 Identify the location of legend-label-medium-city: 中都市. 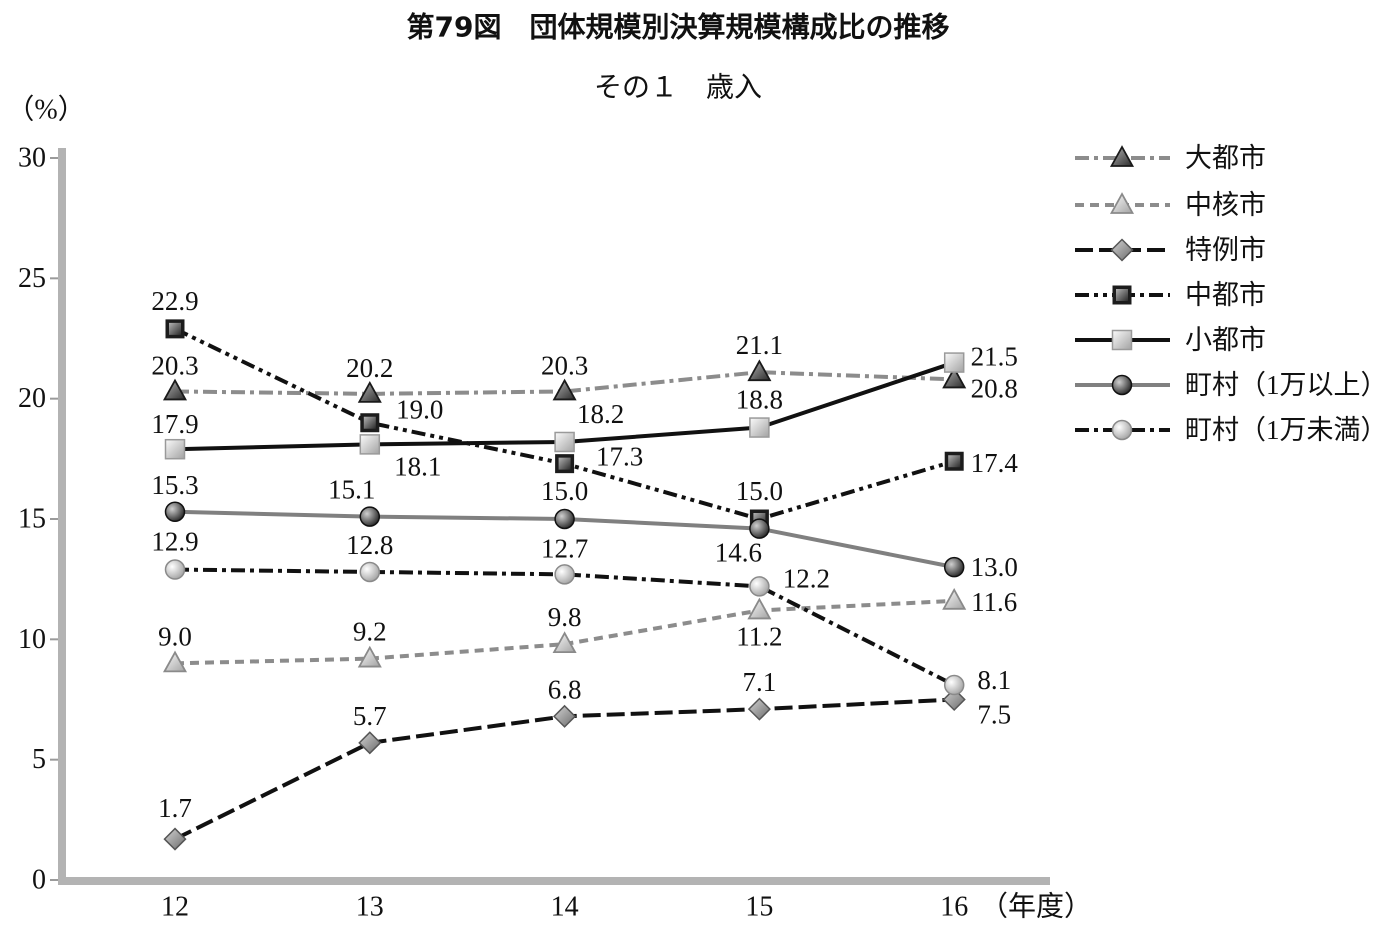
(1225, 295).